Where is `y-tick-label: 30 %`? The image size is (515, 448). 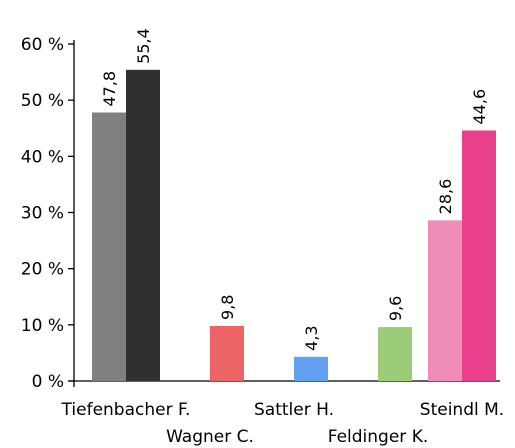
y-tick-label: 30 % is located at coordinates (42, 214).